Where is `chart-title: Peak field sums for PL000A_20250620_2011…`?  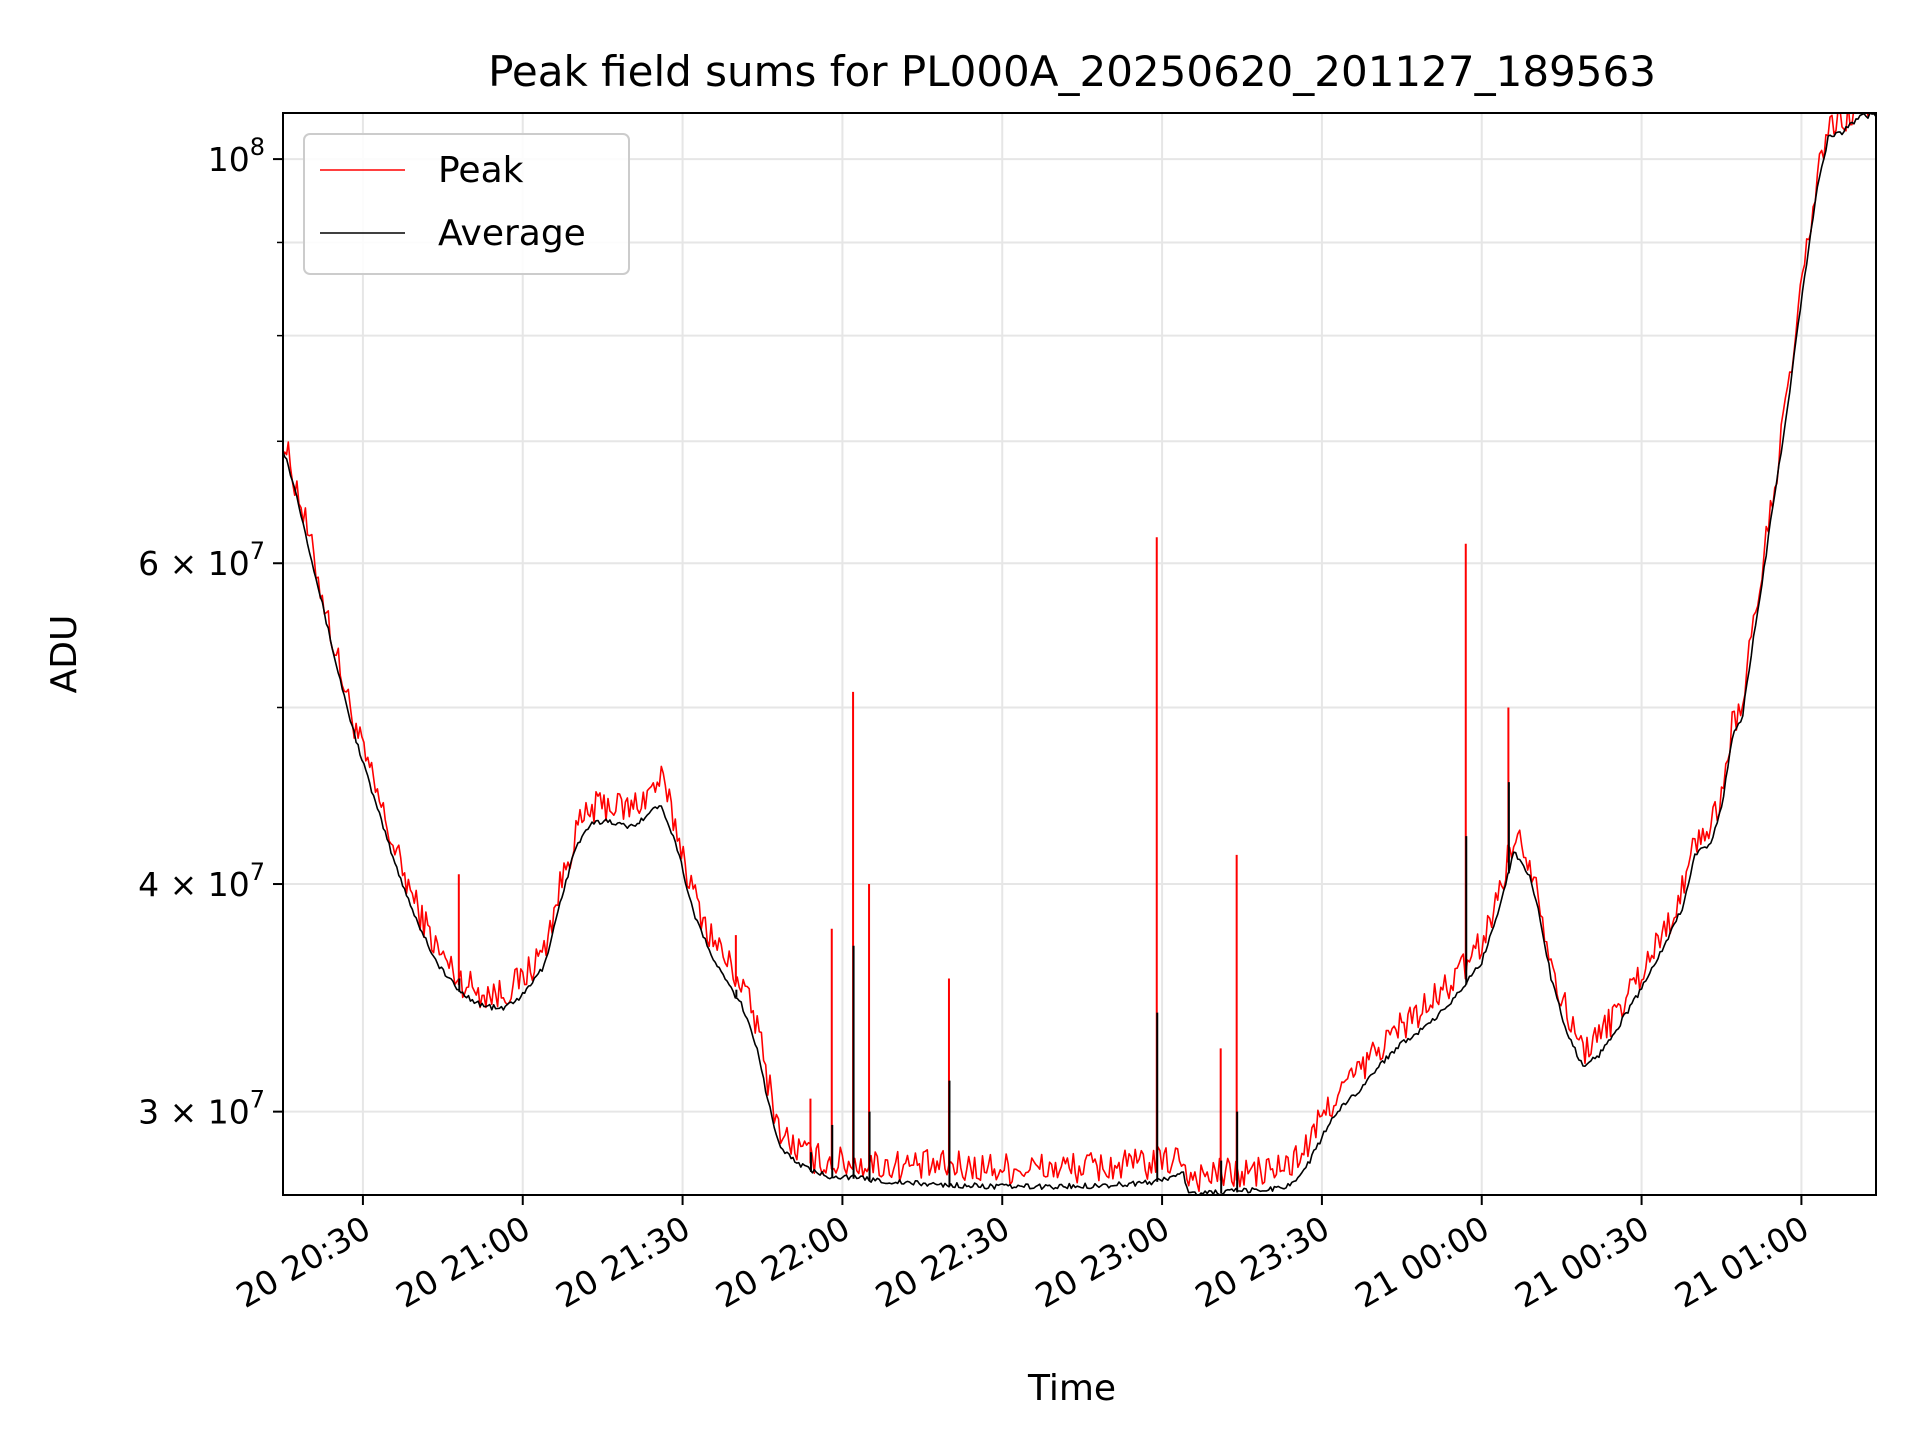 chart-title: Peak field sums for PL000A_20250620_2011… is located at coordinates (1072, 71).